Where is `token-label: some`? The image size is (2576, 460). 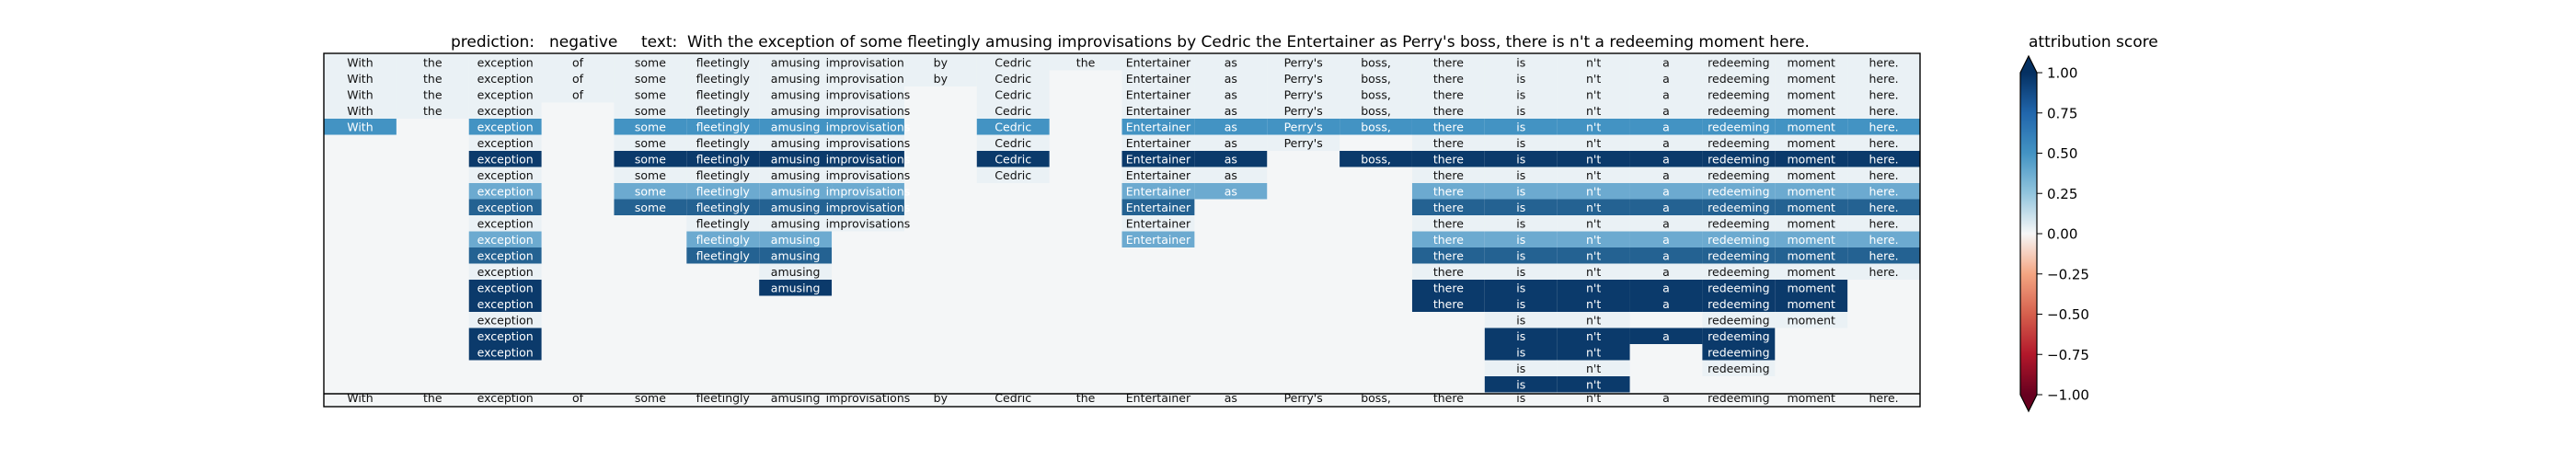 token-label: some is located at coordinates (650, 111).